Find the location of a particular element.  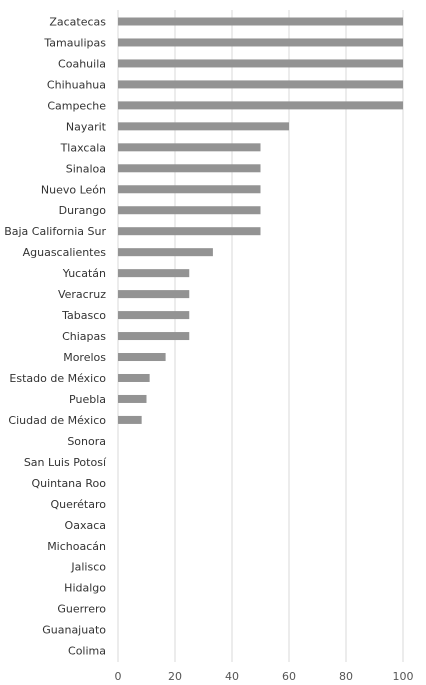

x-tick-label-20: 20 is located at coordinates (175, 676).